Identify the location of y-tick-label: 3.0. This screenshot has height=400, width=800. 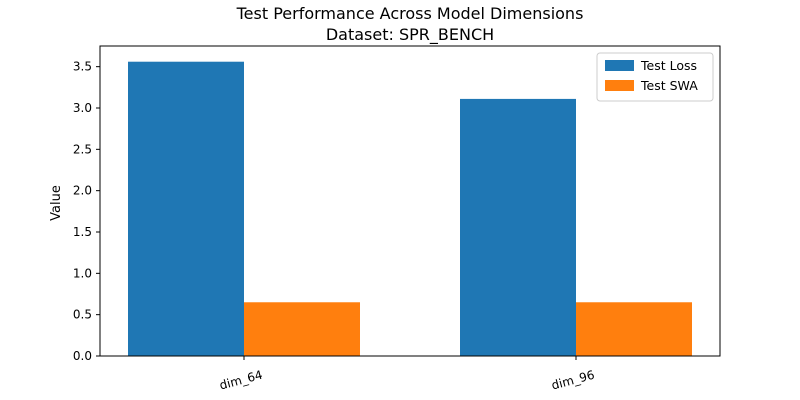
(82, 108).